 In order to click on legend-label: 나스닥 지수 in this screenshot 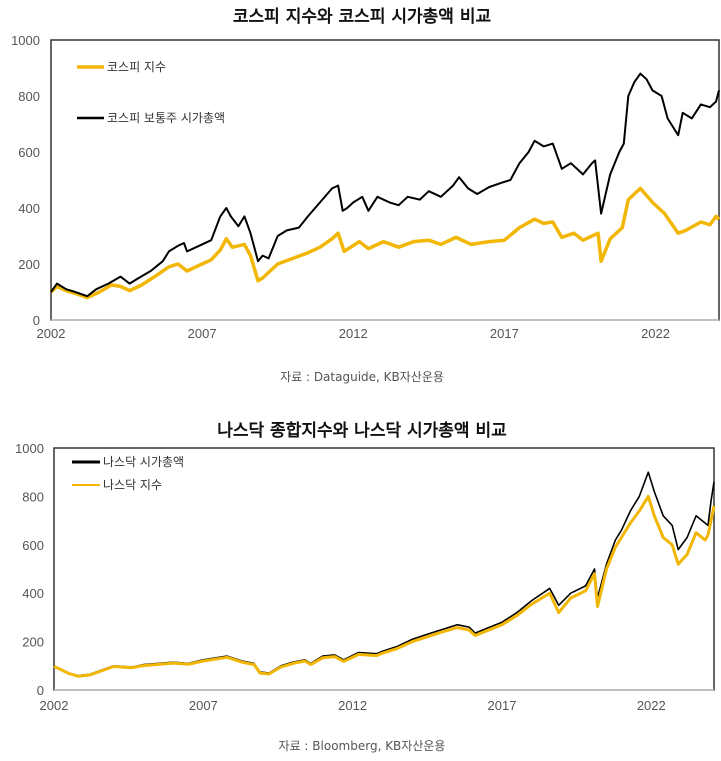, I will do `click(132, 485)`.